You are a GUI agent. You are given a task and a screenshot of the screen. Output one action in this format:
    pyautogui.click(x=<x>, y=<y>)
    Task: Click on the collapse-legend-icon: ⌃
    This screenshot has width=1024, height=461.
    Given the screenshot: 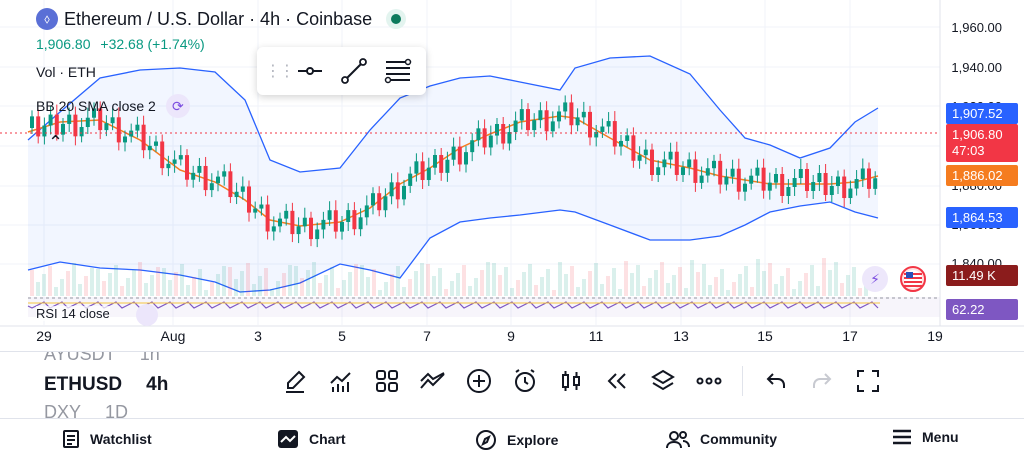 What is the action you would take?
    pyautogui.click(x=56, y=142)
    